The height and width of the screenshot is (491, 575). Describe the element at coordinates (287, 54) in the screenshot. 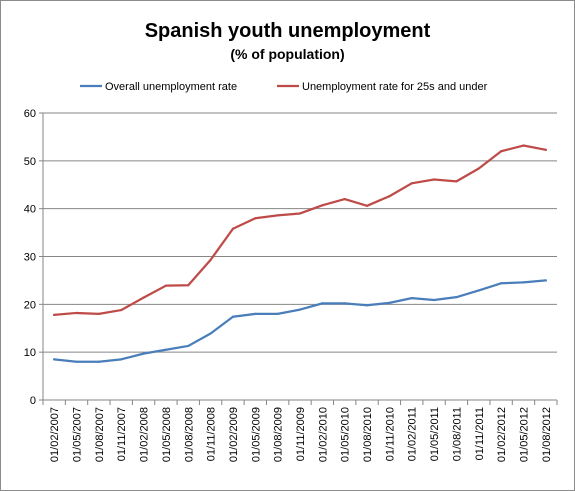

I see `chart-subtitle: (% of population)` at that location.